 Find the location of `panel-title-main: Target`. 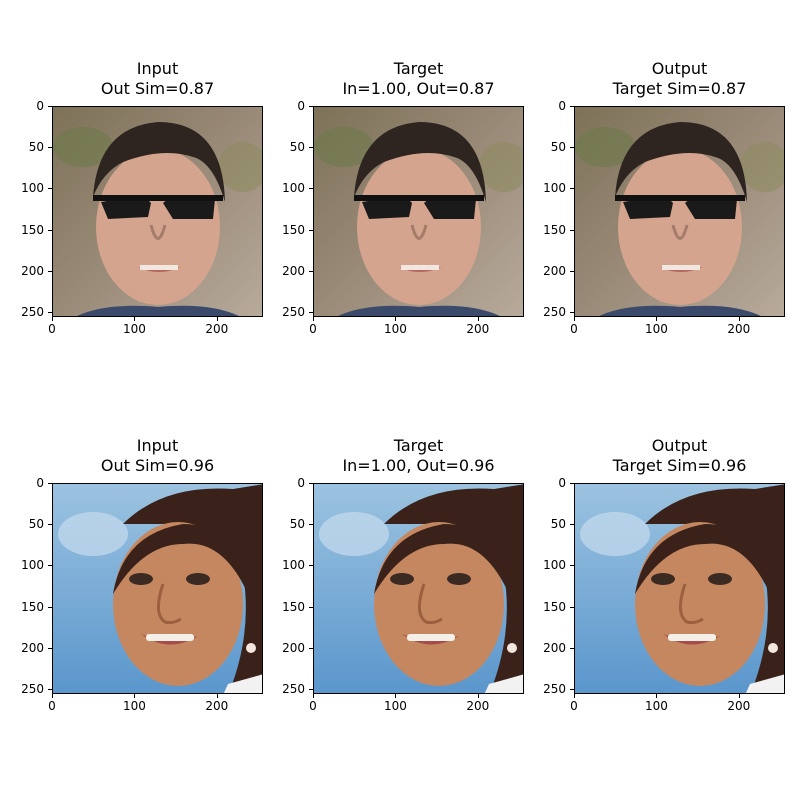

panel-title-main: Target is located at coordinates (418, 68).